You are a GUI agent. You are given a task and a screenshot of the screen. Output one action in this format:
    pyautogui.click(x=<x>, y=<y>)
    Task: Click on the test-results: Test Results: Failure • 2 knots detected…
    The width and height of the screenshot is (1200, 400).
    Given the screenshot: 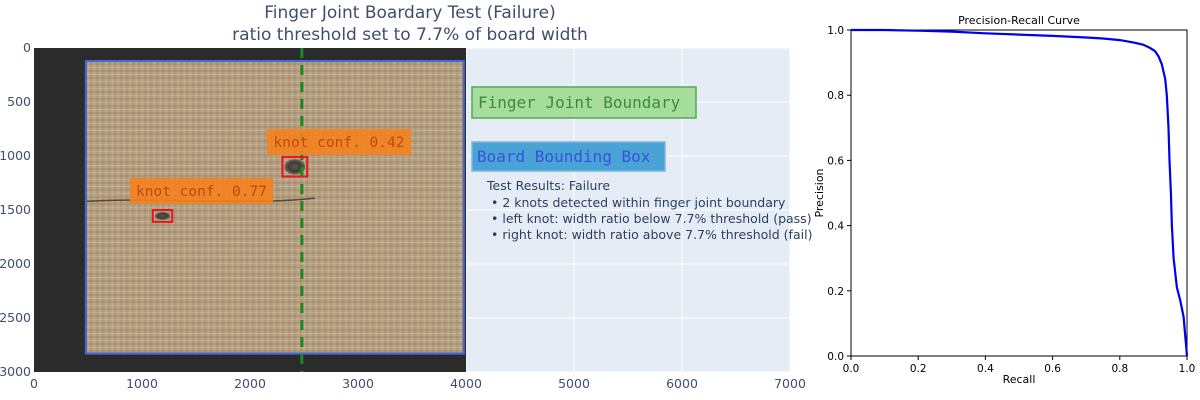 What is the action you would take?
    pyautogui.click(x=649, y=210)
    